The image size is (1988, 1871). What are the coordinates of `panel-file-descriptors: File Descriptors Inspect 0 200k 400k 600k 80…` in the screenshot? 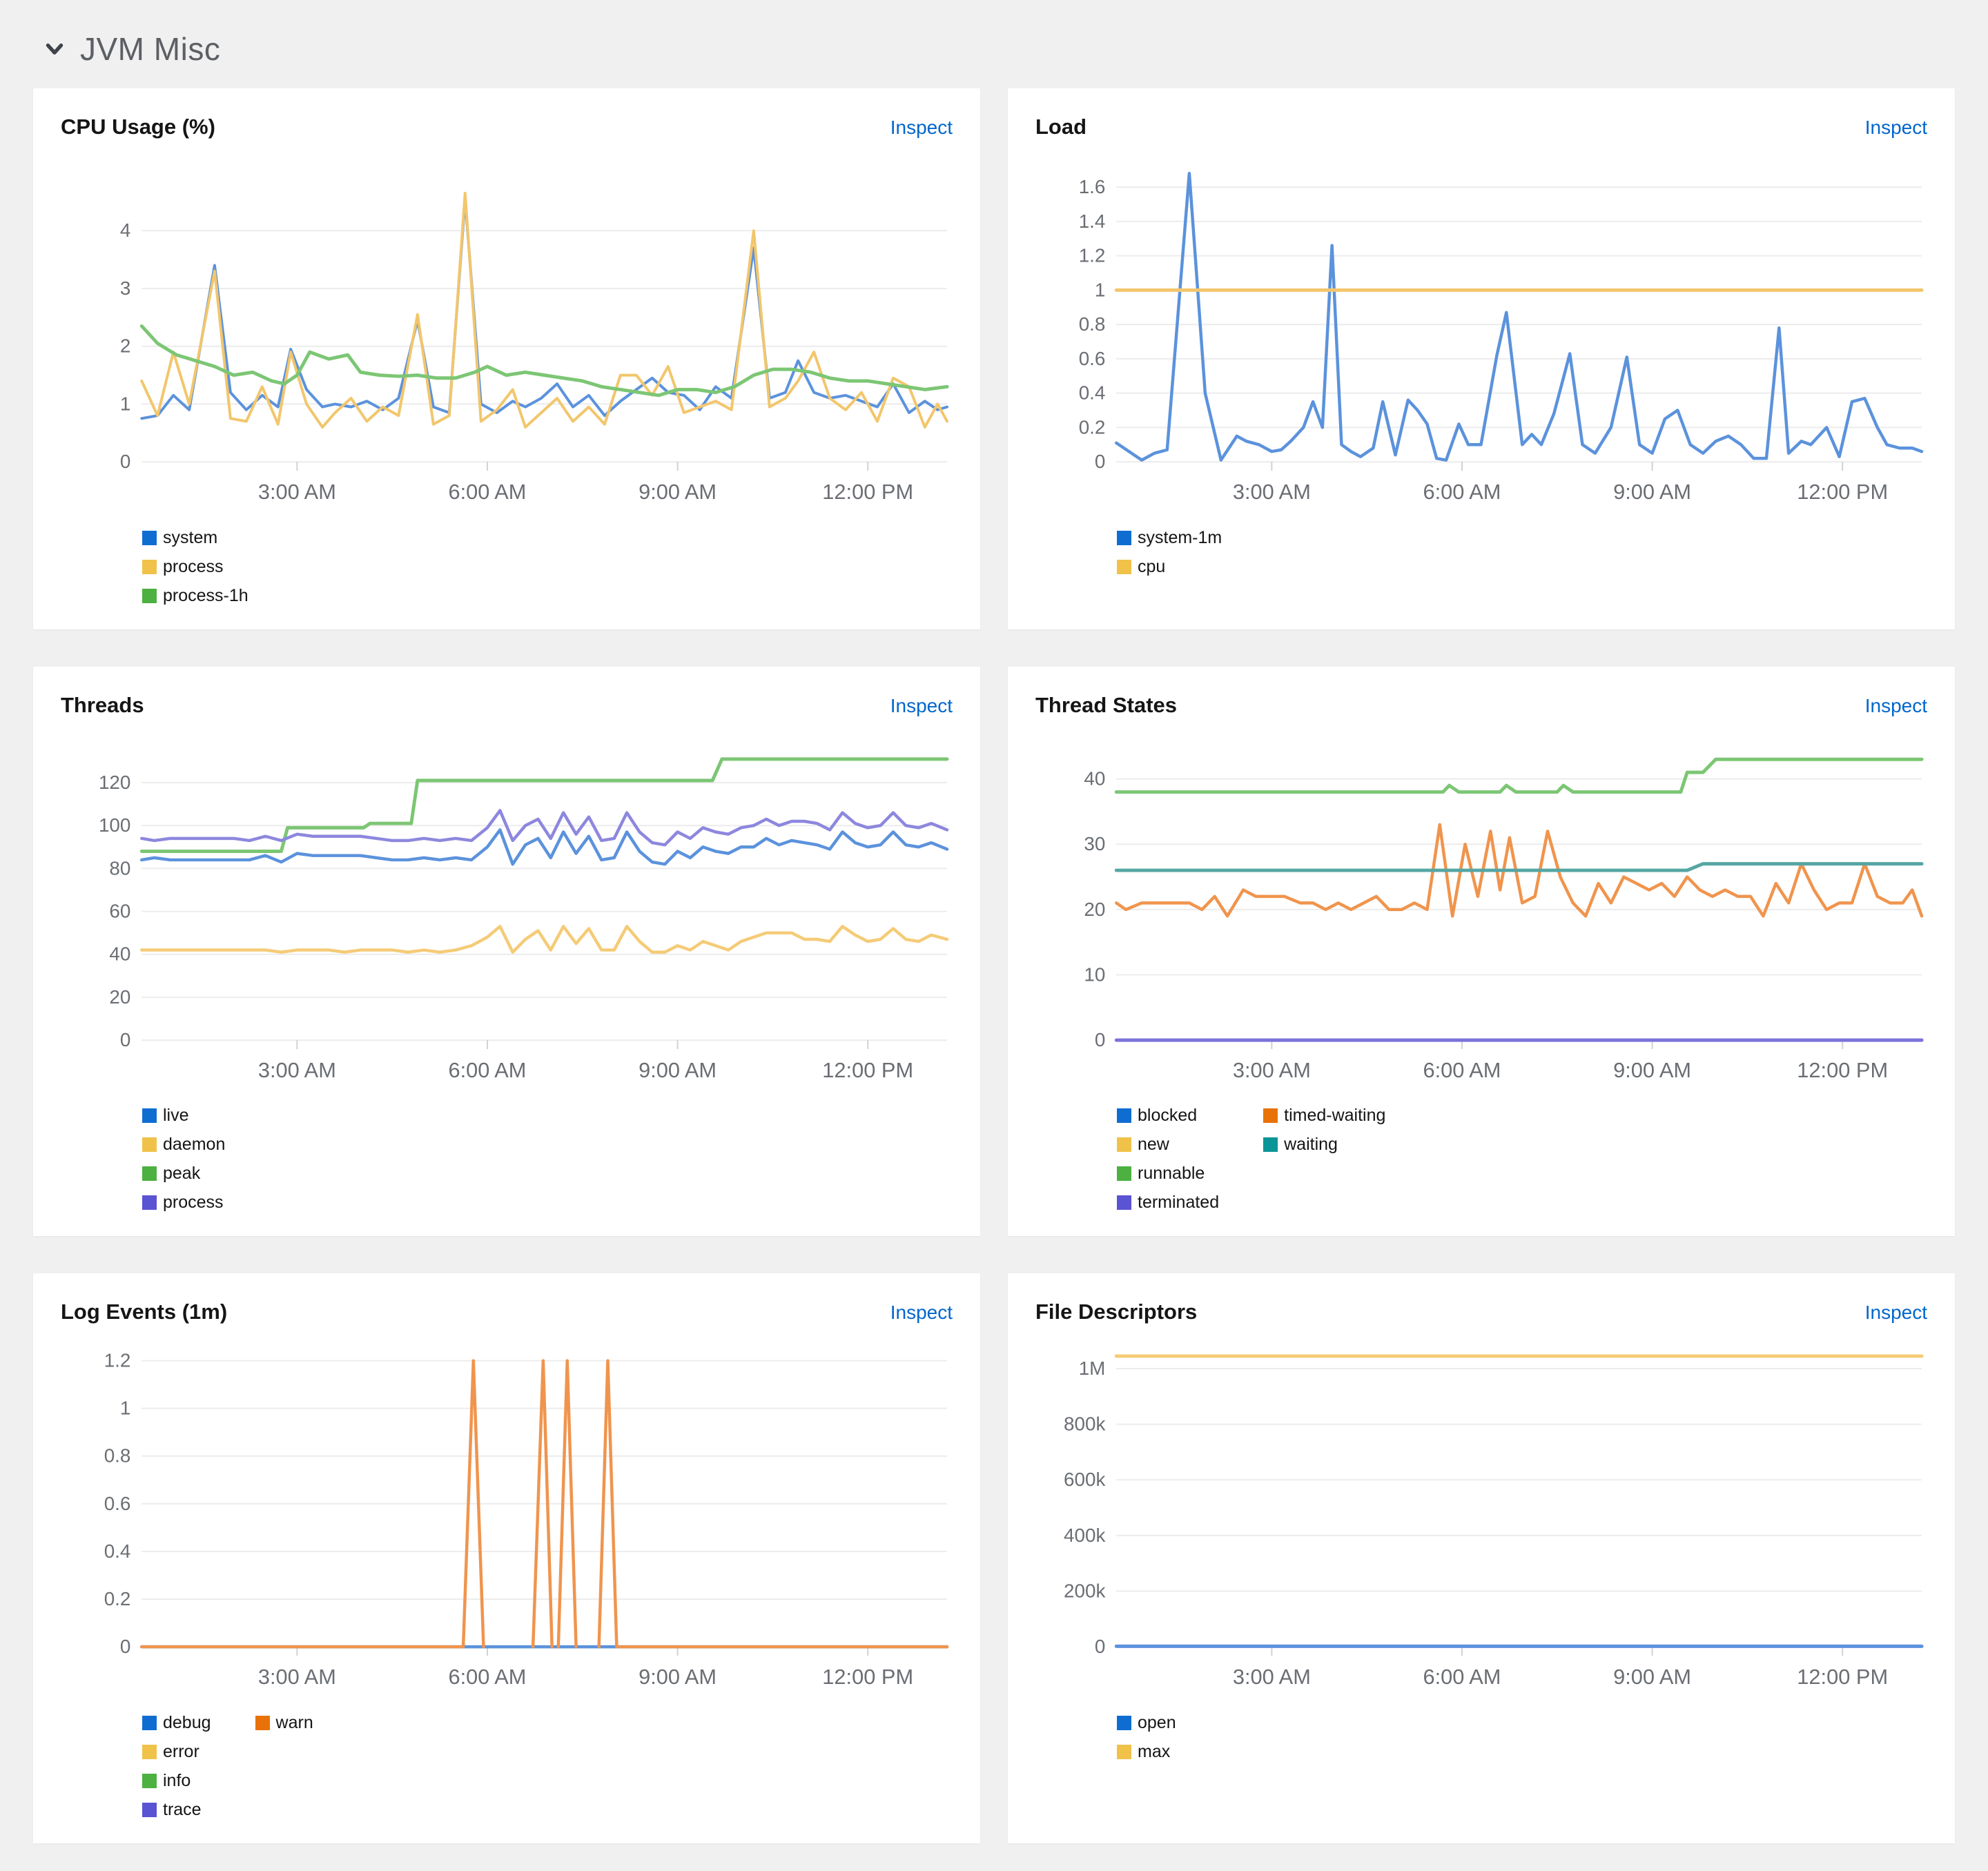 It's located at (1481, 1558).